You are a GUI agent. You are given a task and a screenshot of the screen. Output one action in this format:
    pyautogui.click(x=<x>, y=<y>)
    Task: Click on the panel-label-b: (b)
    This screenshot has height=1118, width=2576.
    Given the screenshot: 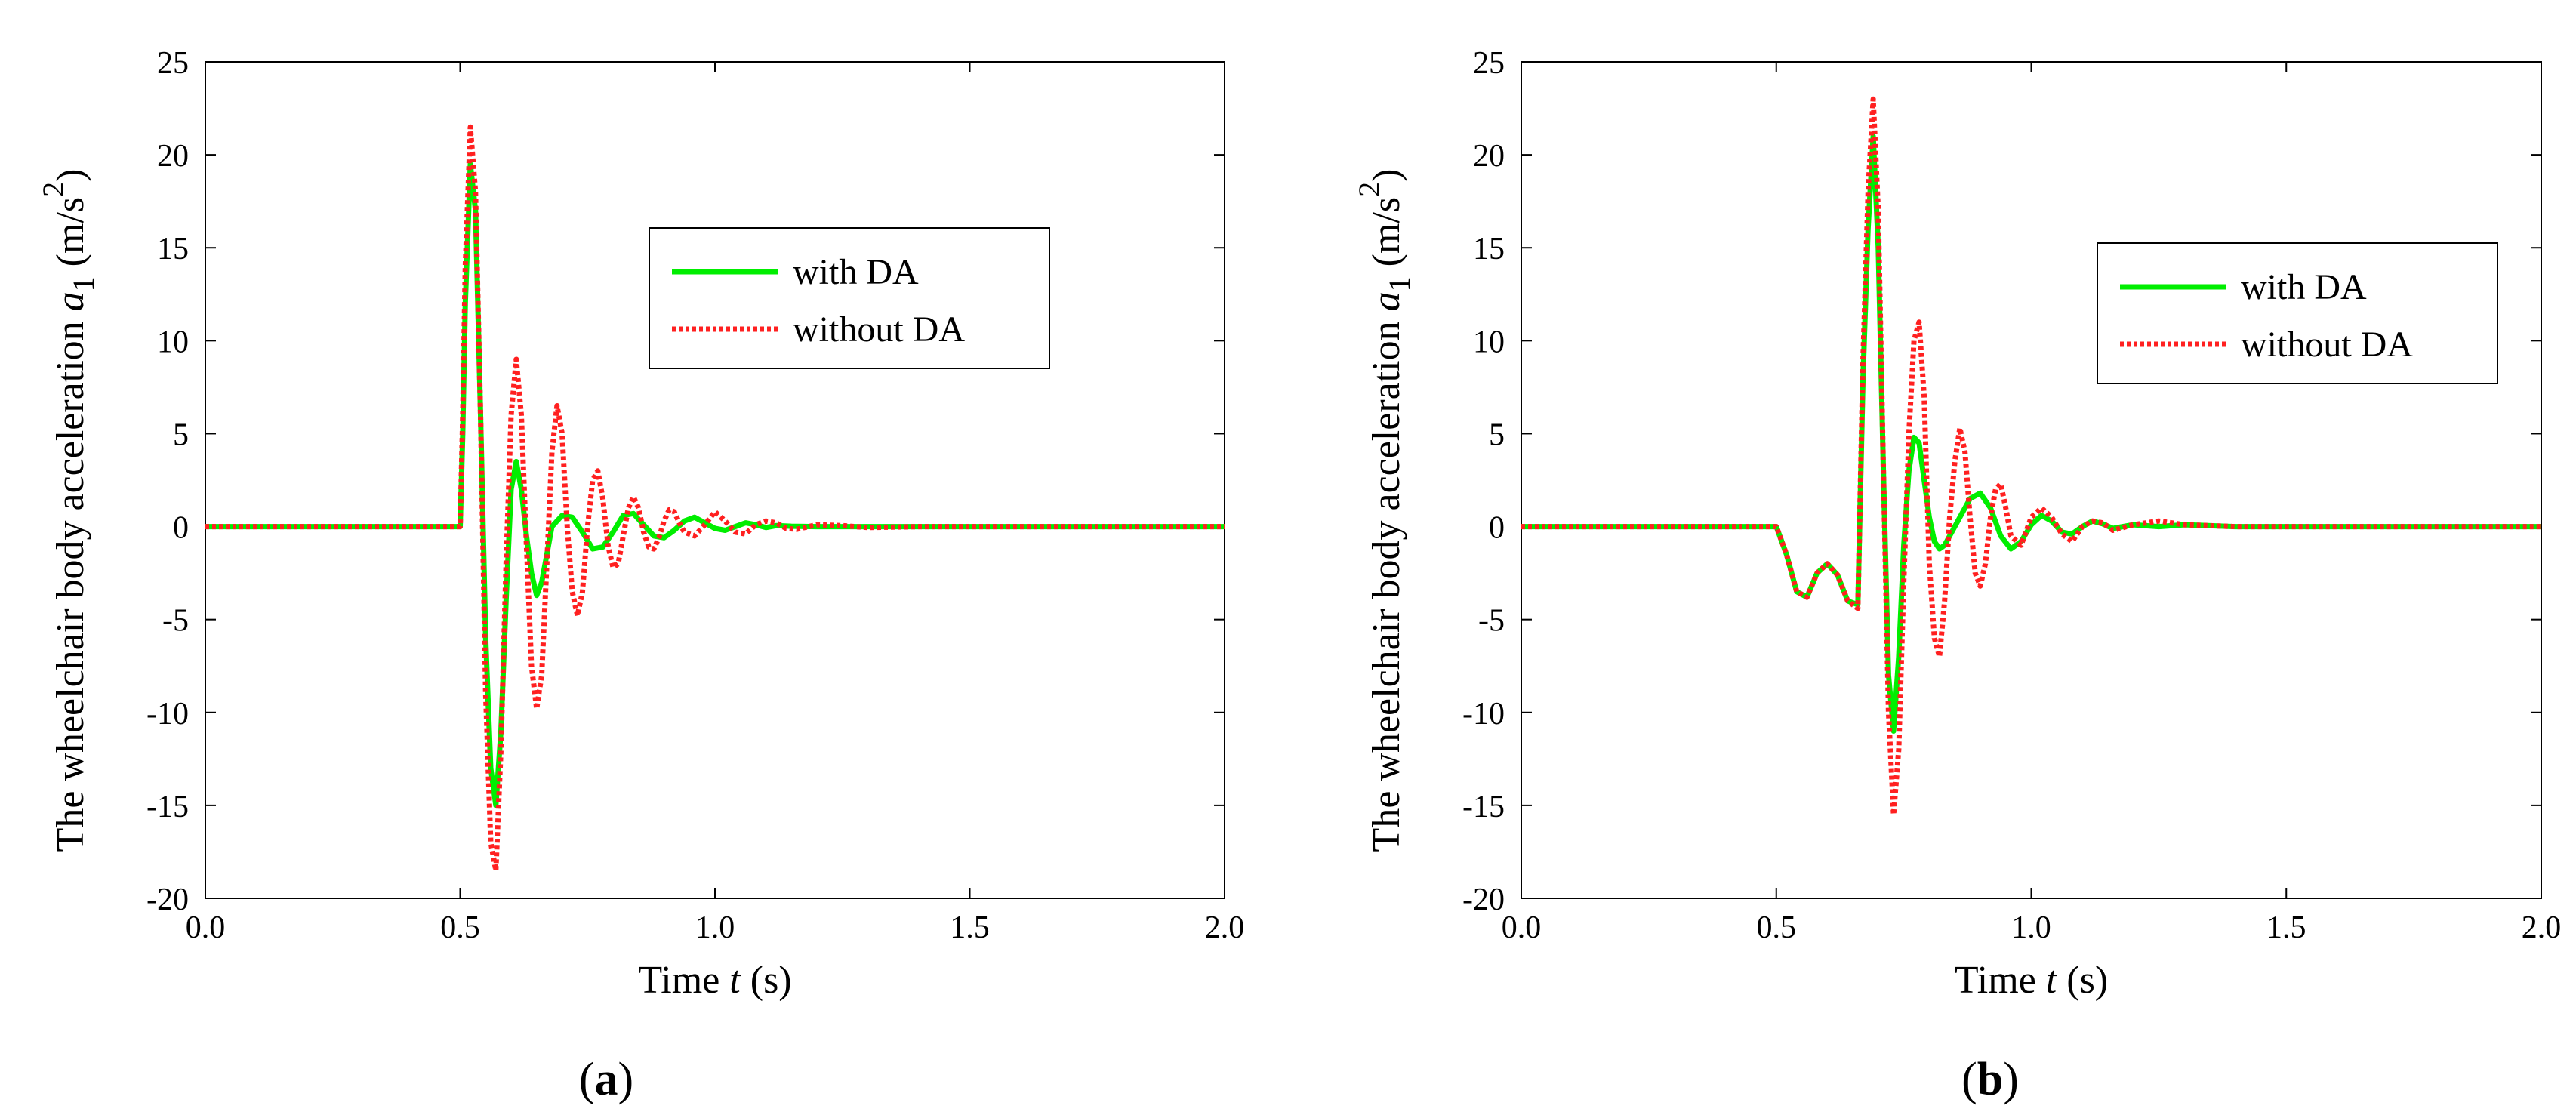 What is the action you would take?
    pyautogui.click(x=1990, y=1079)
    